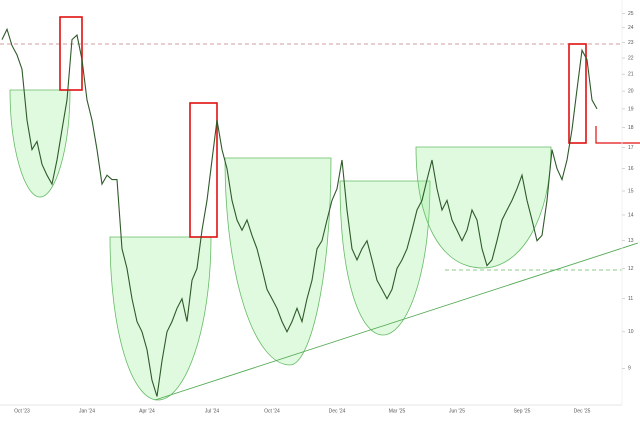 The height and width of the screenshot is (422, 640). Describe the element at coordinates (630, 299) in the screenshot. I see `y-tick-label: 11` at that location.